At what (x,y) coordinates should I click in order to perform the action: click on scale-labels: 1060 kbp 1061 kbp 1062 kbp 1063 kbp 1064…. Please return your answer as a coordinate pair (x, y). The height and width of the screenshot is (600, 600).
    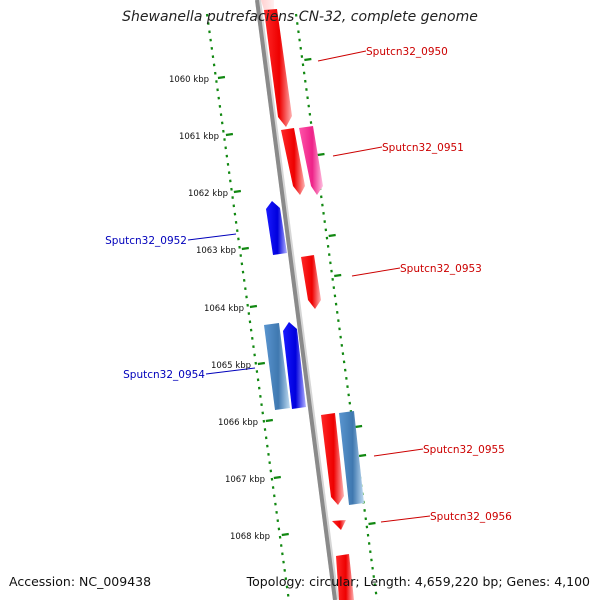
    Looking at the image, I should click on (219, 308).